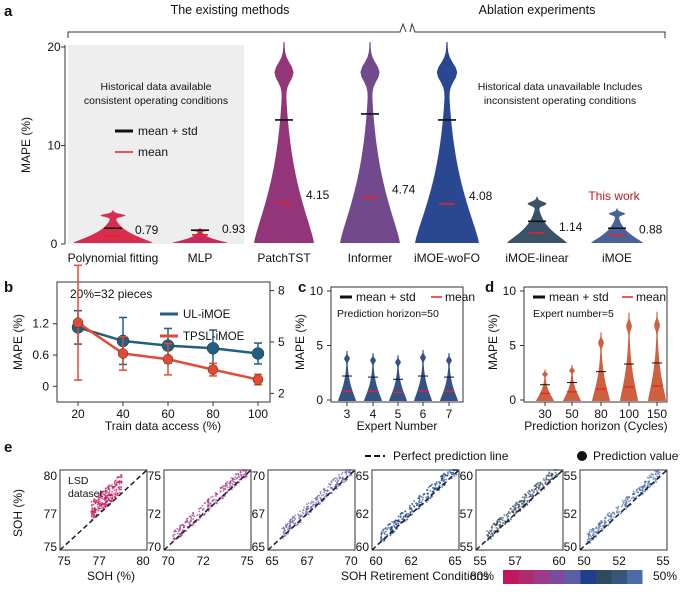 This screenshot has height=592, width=685. What do you see at coordinates (214, 337) in the screenshot?
I see `legend-tpsl-label: TPSL-iMOE` at bounding box center [214, 337].